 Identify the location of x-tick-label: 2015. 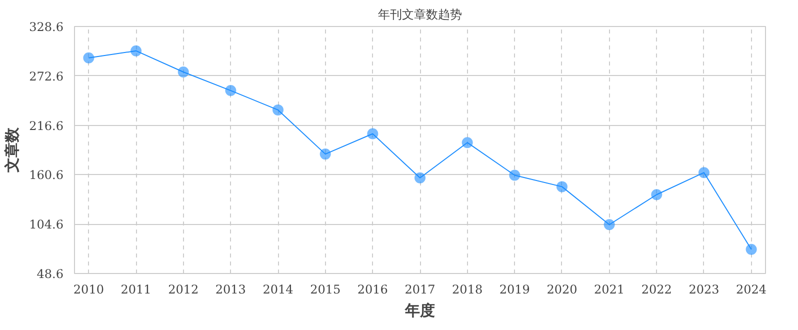
(325, 289).